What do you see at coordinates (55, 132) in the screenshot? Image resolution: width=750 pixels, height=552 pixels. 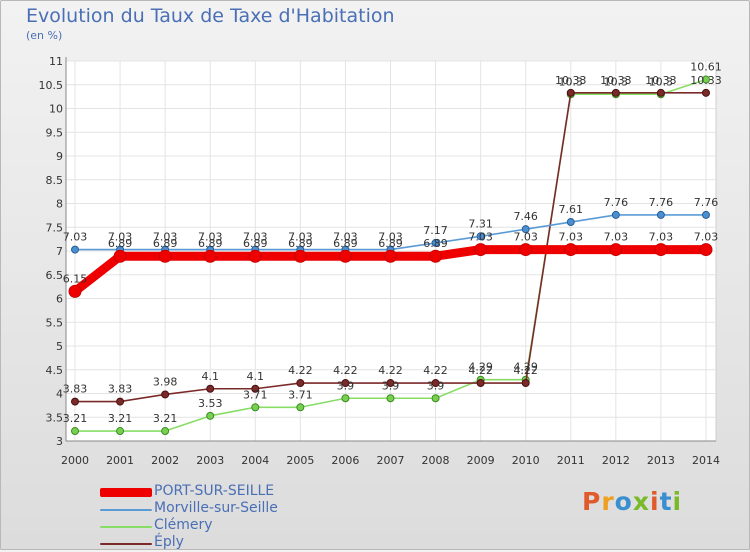 I see `y-tick-label: 9.5` at bounding box center [55, 132].